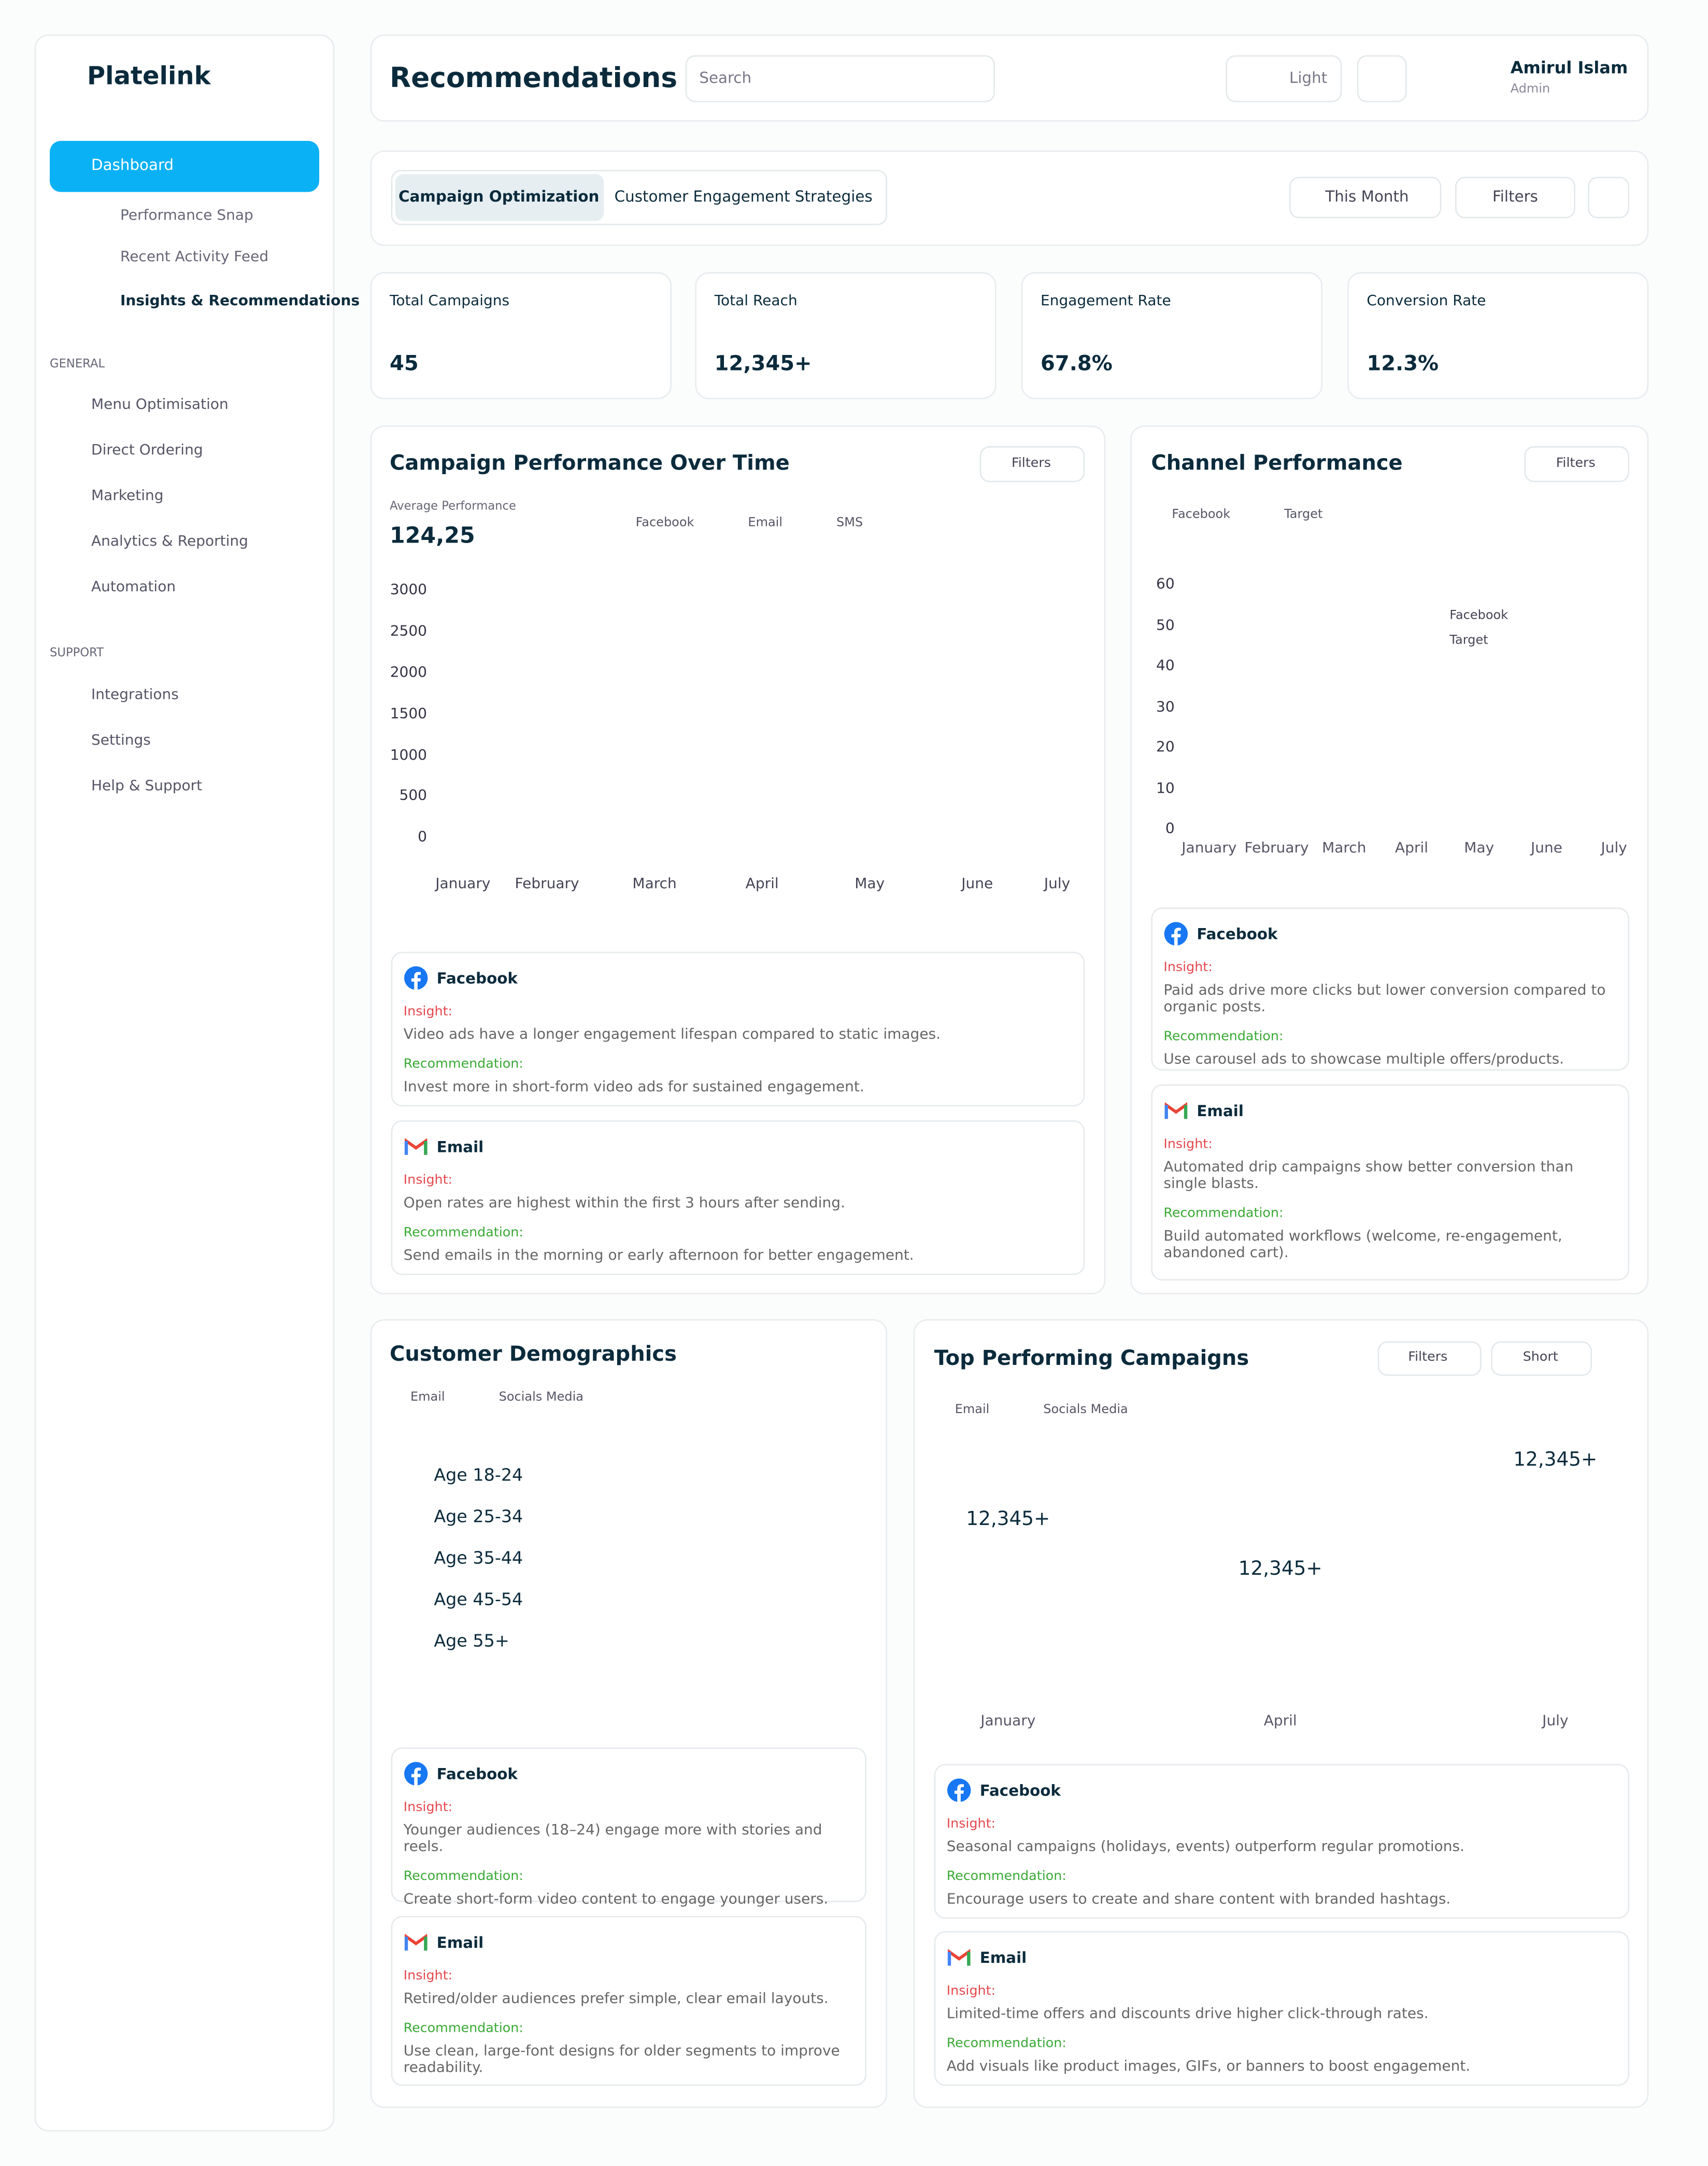 The height and width of the screenshot is (2166, 1708). I want to click on tab-active, so click(499, 197).